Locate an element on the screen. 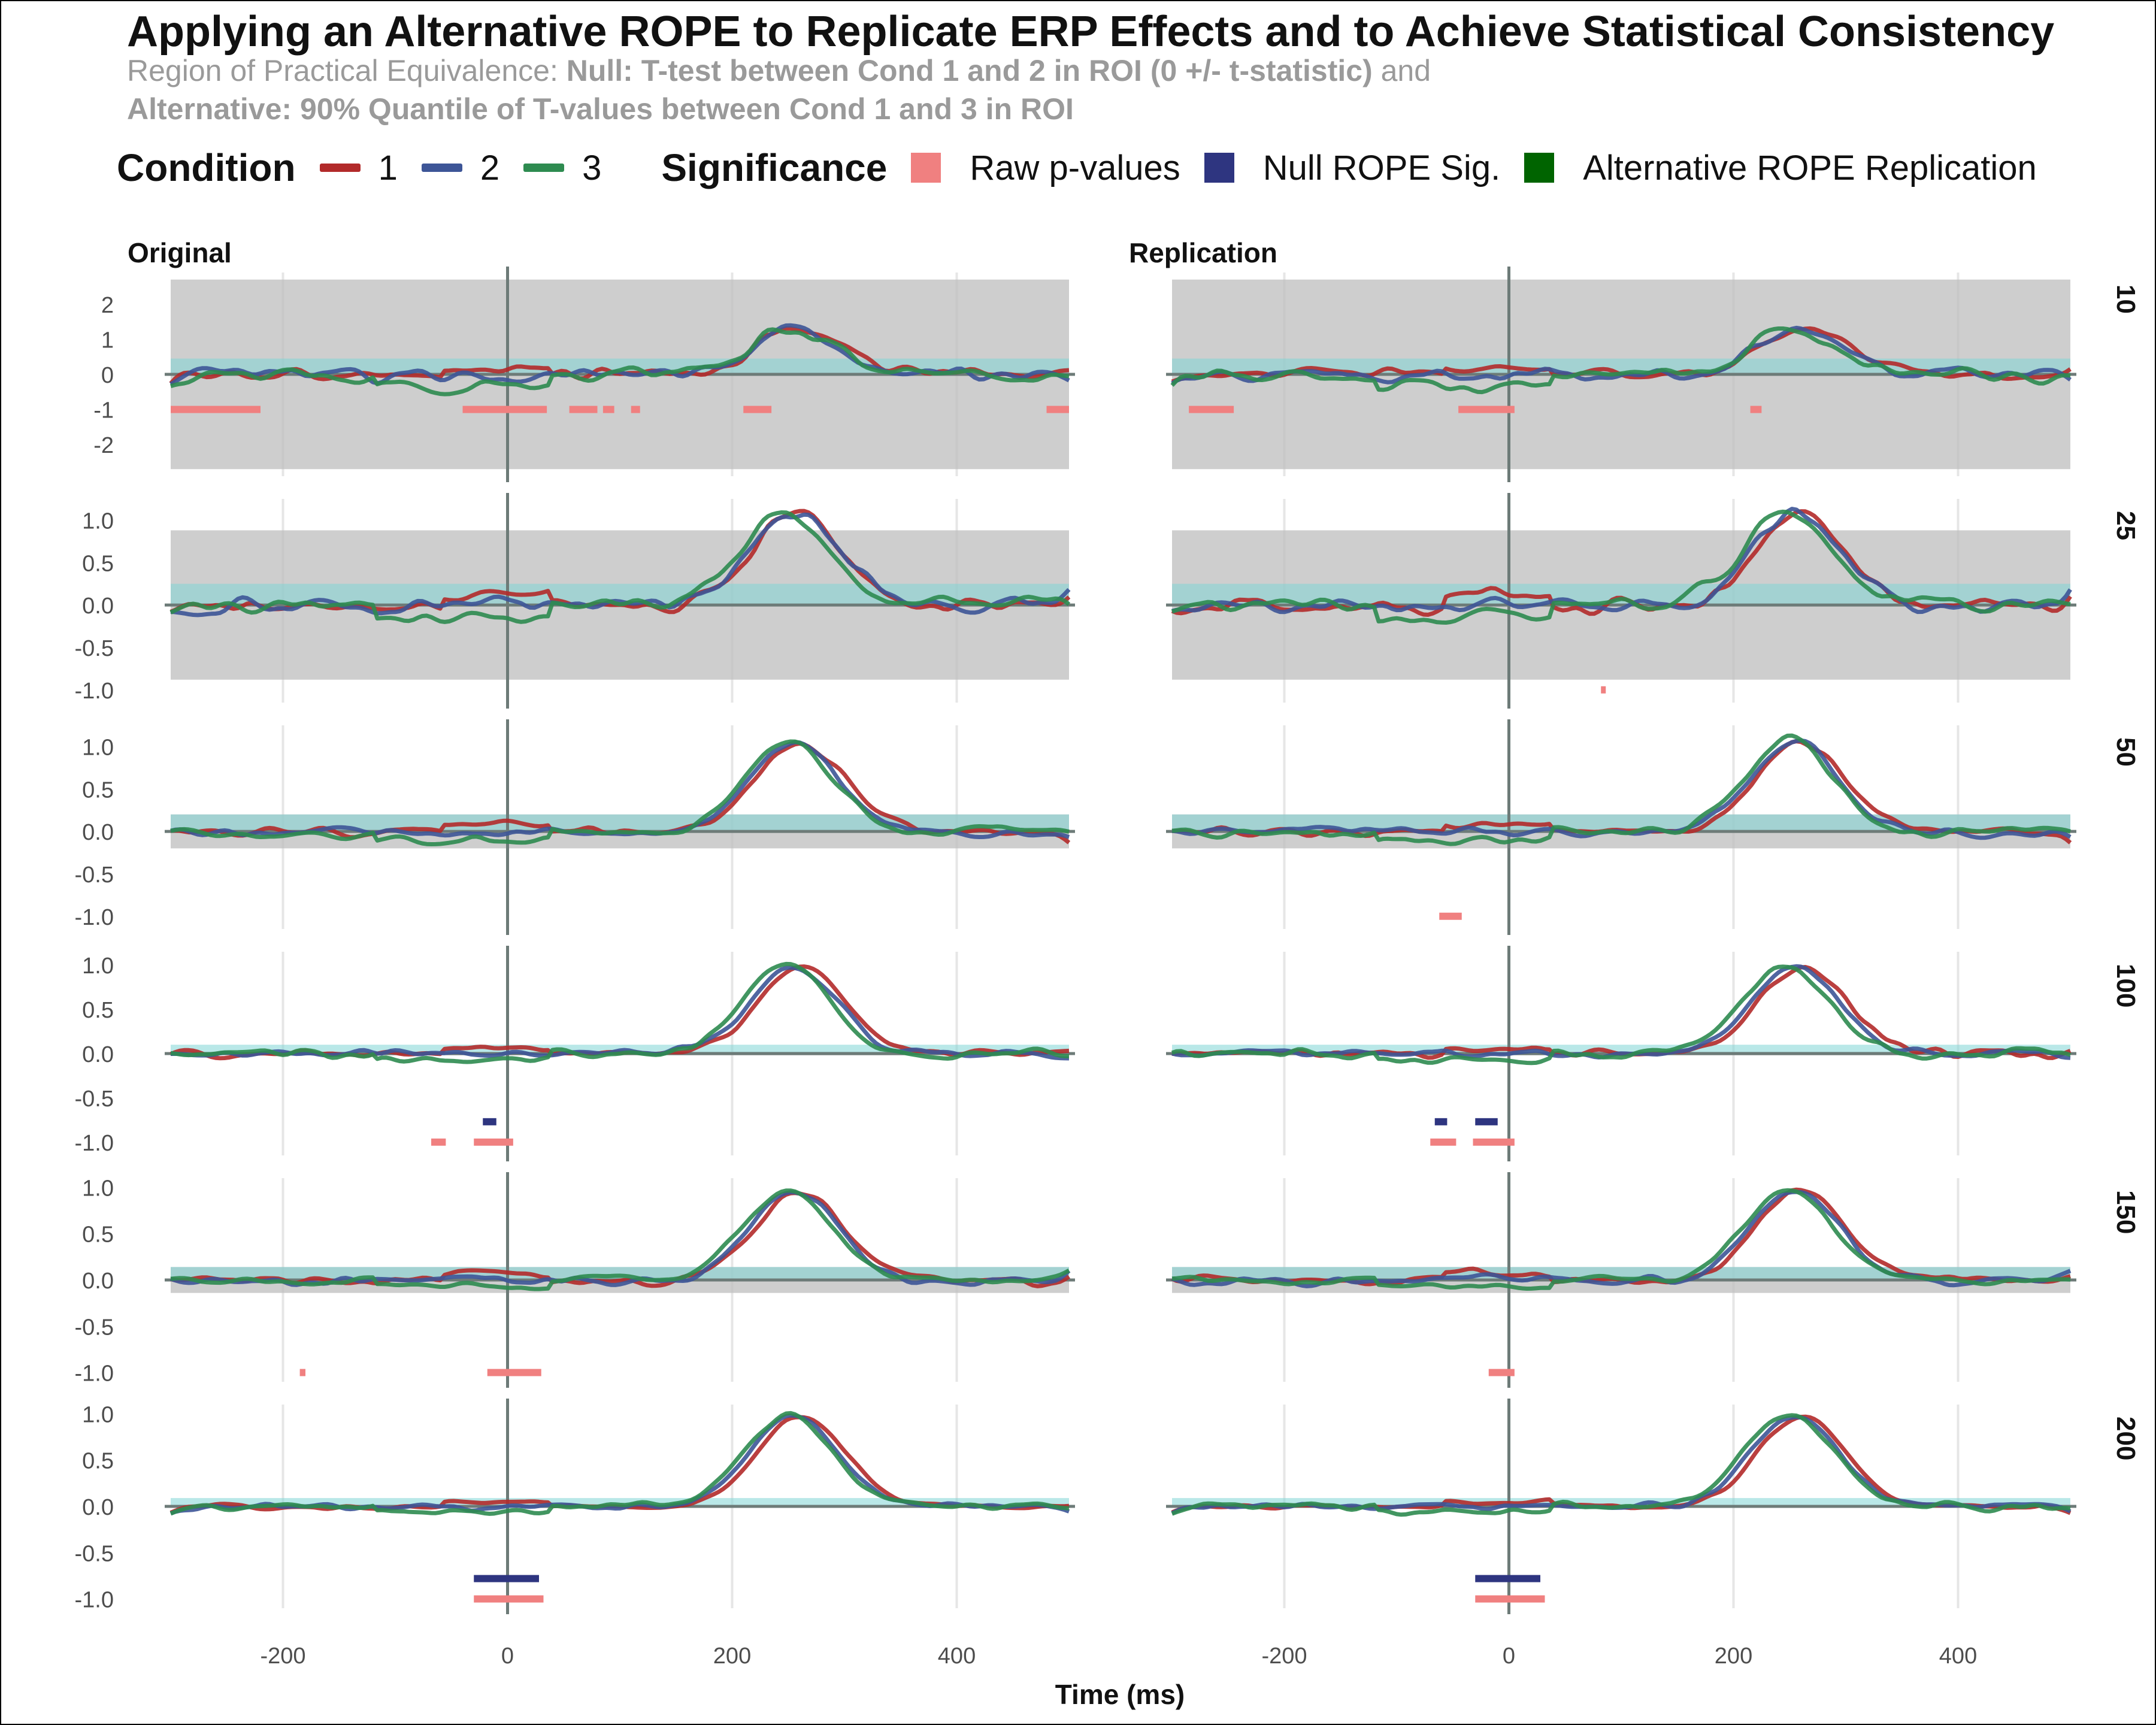 The height and width of the screenshot is (1725, 2156). legend-label: 2 is located at coordinates (490, 167).